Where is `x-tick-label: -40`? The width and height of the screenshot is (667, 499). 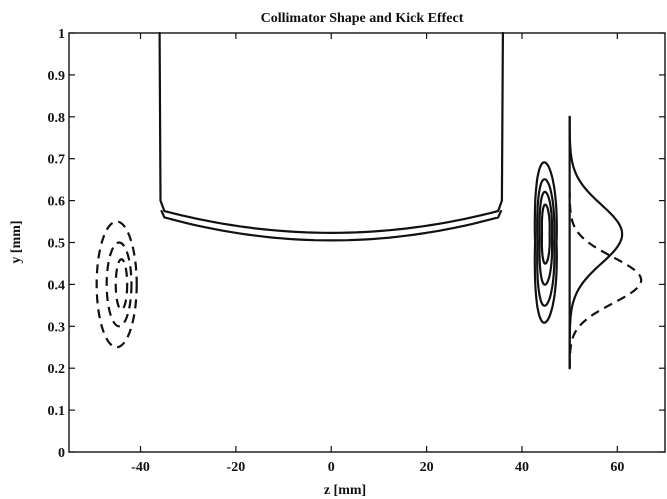
x-tick-label: -40 is located at coordinates (140, 467).